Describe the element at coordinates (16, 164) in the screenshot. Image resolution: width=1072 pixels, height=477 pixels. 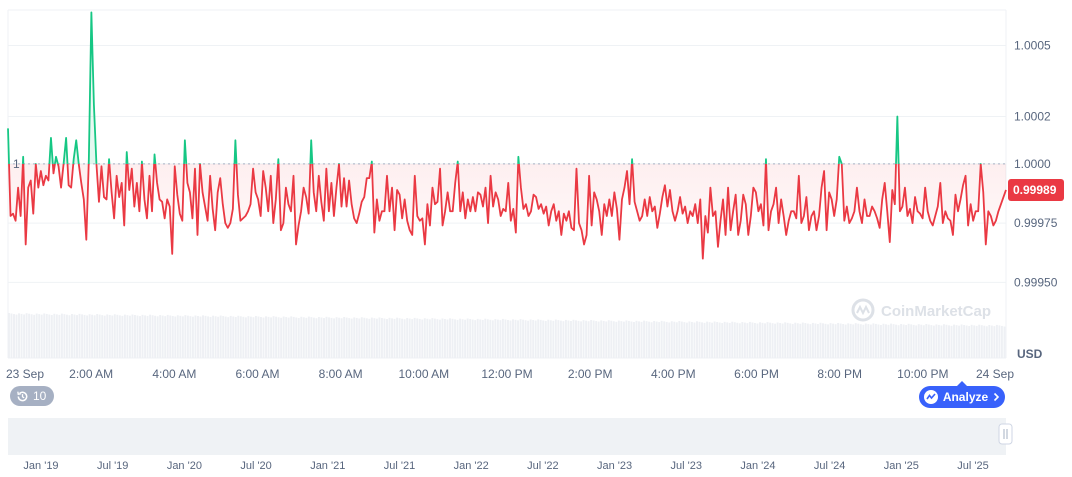
I see `reference-line-label: 1` at that location.